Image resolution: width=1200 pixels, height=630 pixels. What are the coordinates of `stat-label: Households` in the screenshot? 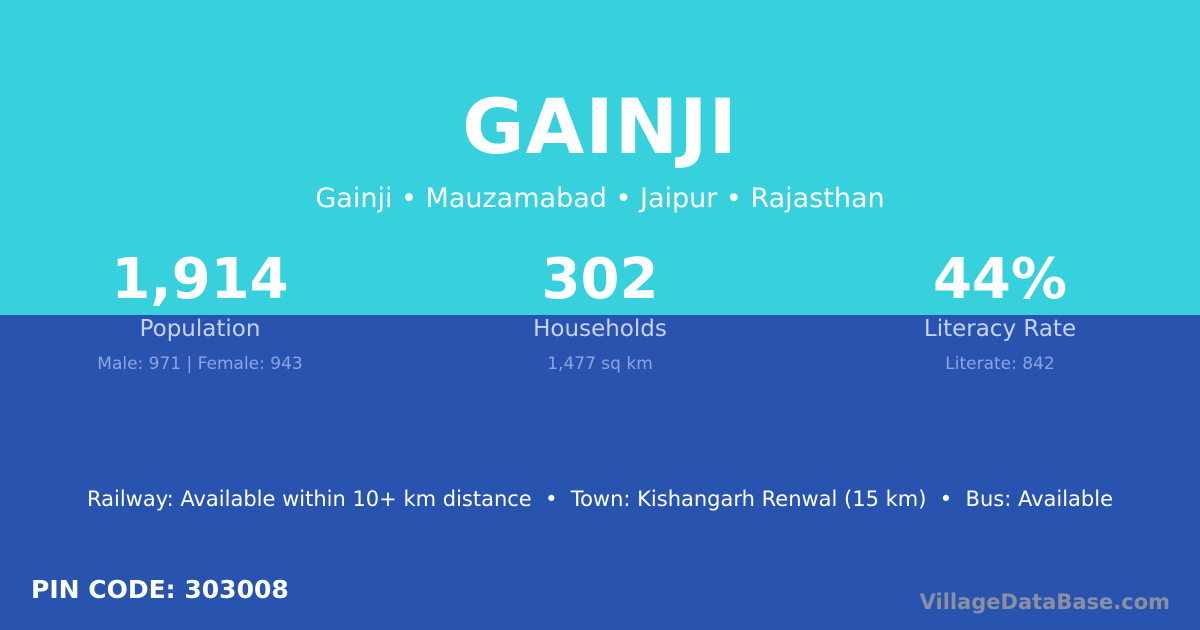 It's located at (600, 329).